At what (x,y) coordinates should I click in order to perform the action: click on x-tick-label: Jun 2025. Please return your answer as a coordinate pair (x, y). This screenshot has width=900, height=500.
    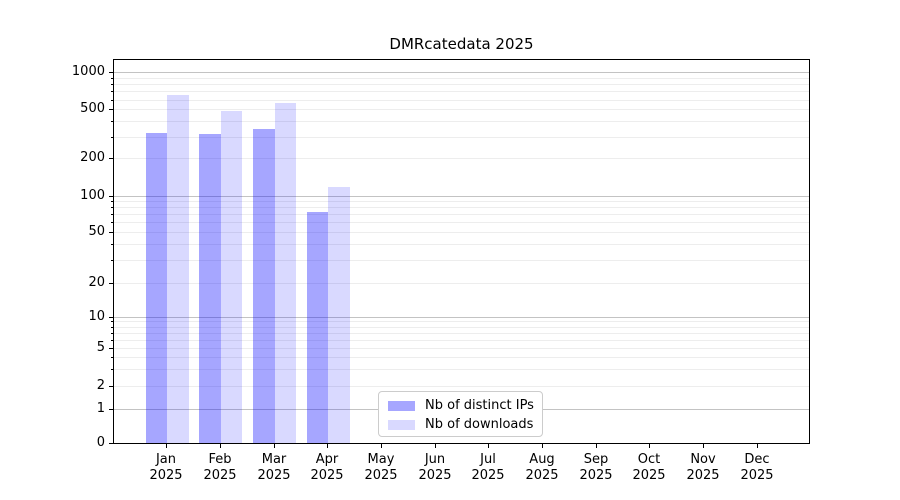
    Looking at the image, I should click on (435, 468).